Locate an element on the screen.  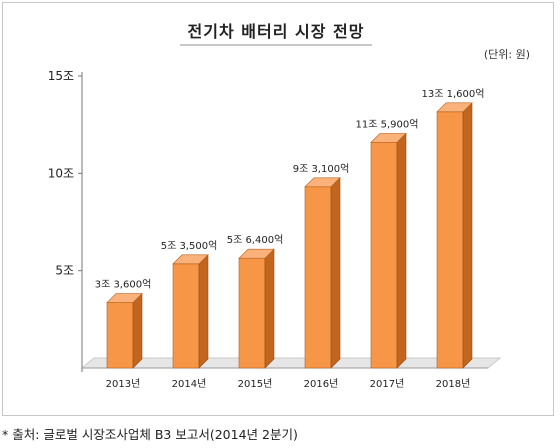
chart-title: 전기차 배터리 시장 전망 is located at coordinates (276, 32).